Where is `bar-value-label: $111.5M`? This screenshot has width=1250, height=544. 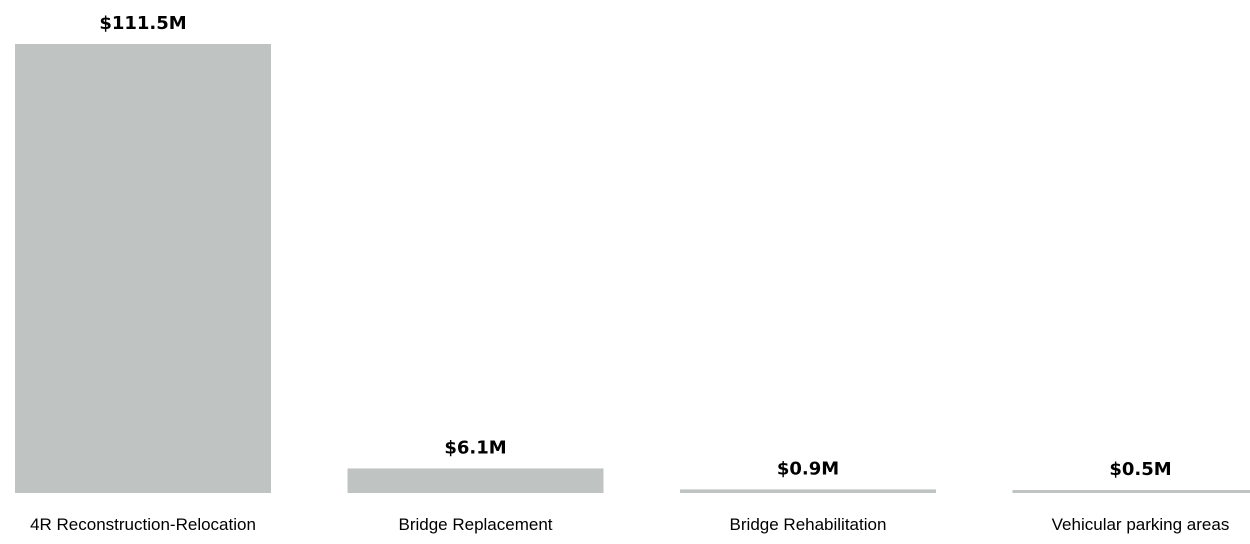 bar-value-label: $111.5M is located at coordinates (142, 23).